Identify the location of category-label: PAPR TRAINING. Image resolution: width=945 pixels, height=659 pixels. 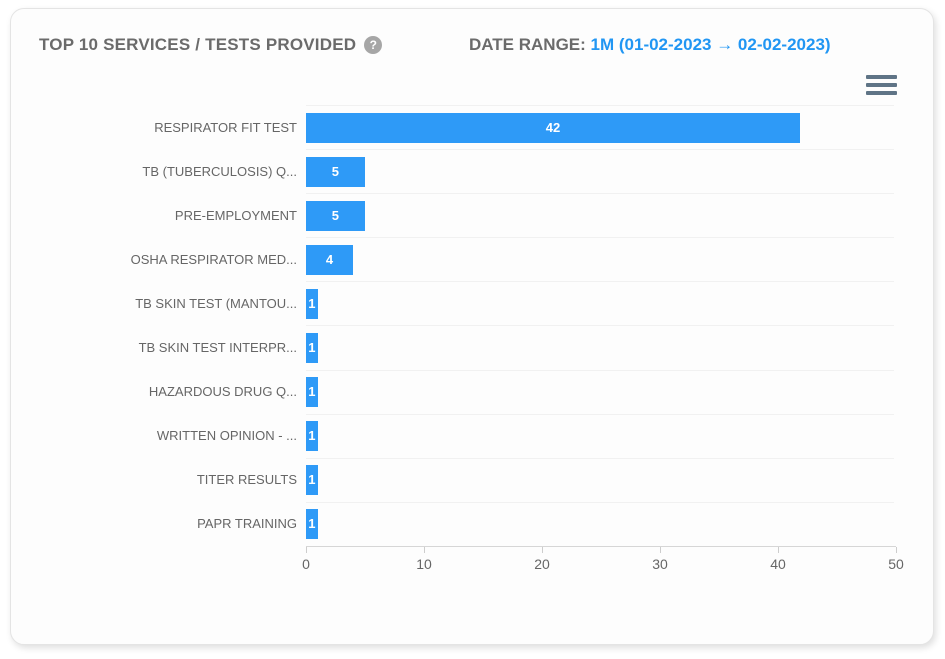
(247, 524).